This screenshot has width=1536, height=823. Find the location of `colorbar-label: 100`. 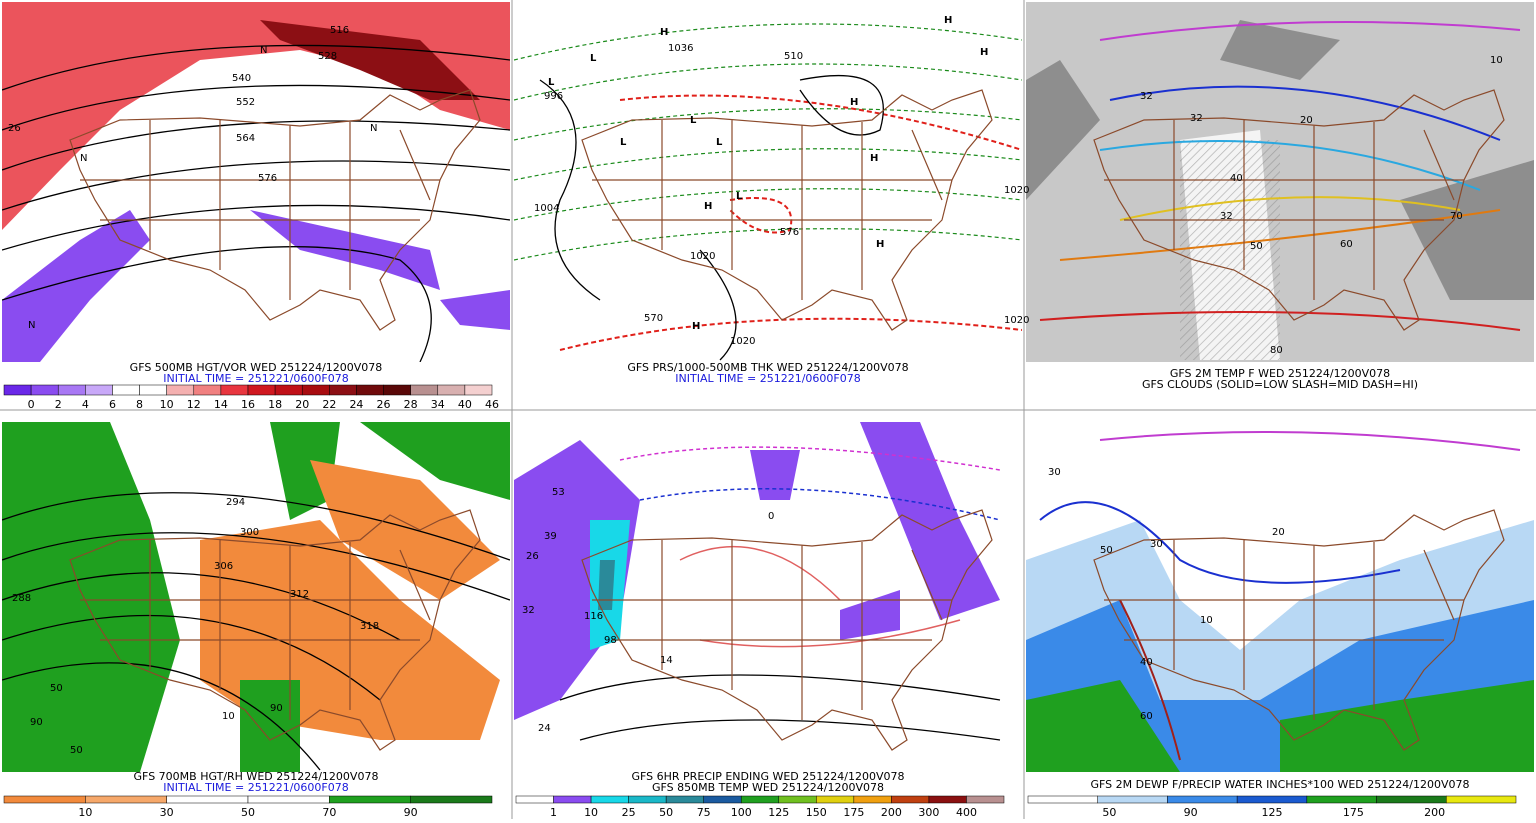

colorbar-label: 100 is located at coordinates (741, 812).